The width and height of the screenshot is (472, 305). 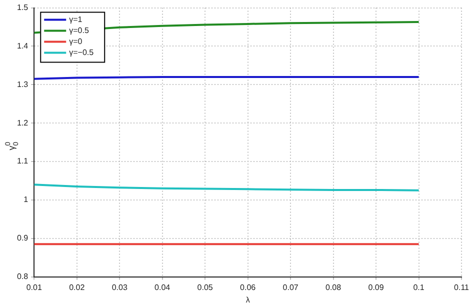 I want to click on y-tick-label: 1.2, so click(x=22, y=123).